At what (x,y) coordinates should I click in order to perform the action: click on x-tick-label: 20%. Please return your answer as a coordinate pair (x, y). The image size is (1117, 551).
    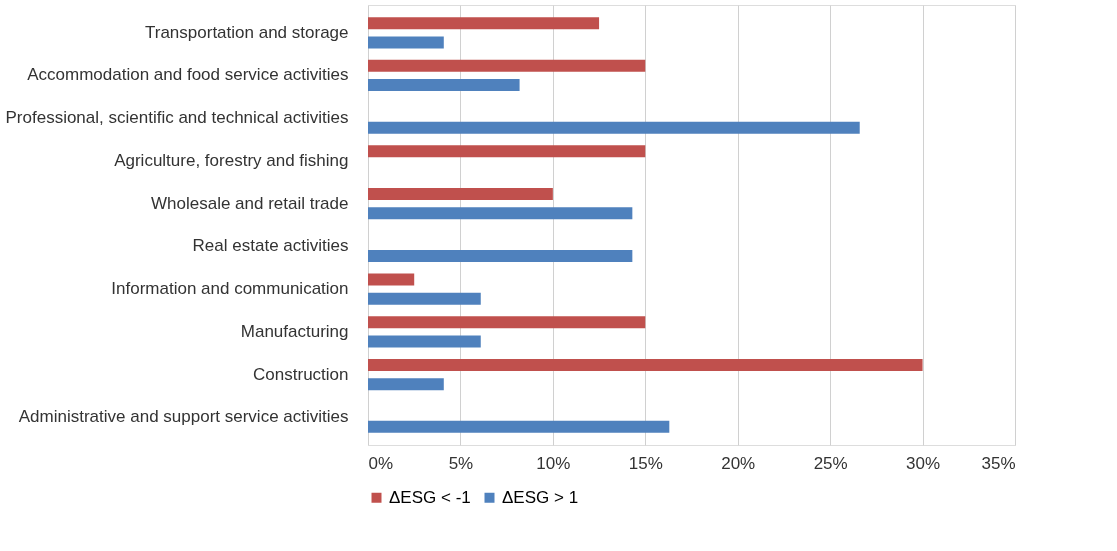
    Looking at the image, I should click on (738, 463).